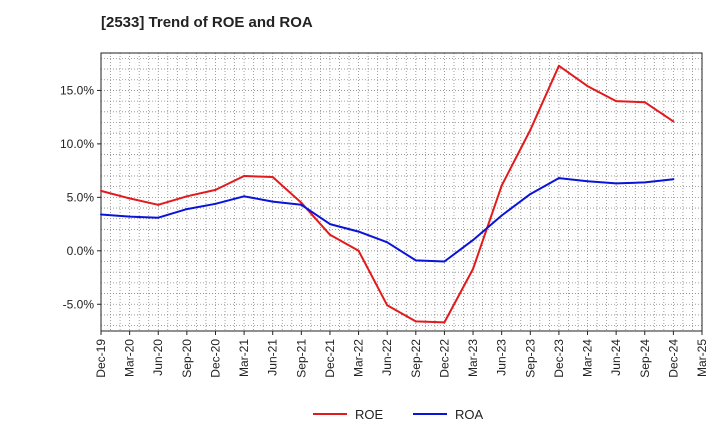 The width and height of the screenshot is (720, 440). Describe the element at coordinates (215, 358) in the screenshot. I see `x-tick-label: Dec-20` at that location.